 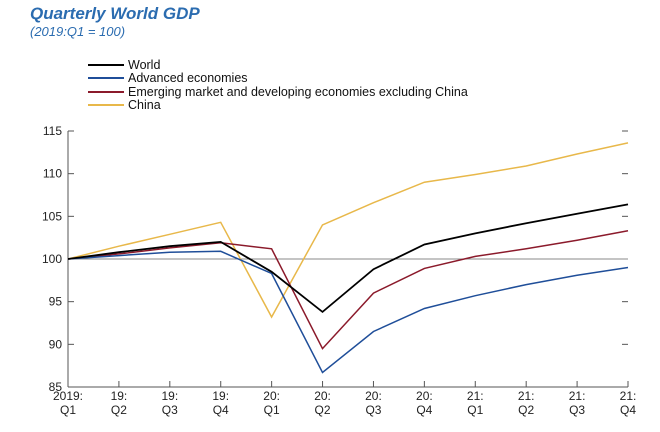 What do you see at coordinates (106, 91) in the screenshot?
I see `legend-swatch-emerging` at bounding box center [106, 91].